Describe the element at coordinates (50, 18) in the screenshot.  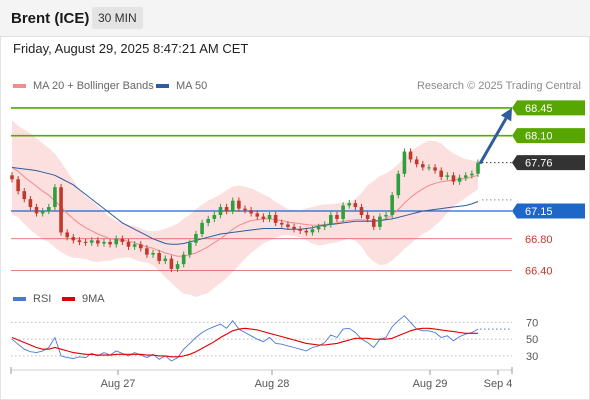
I see `symbol-title: Brent (ICE)` at that location.